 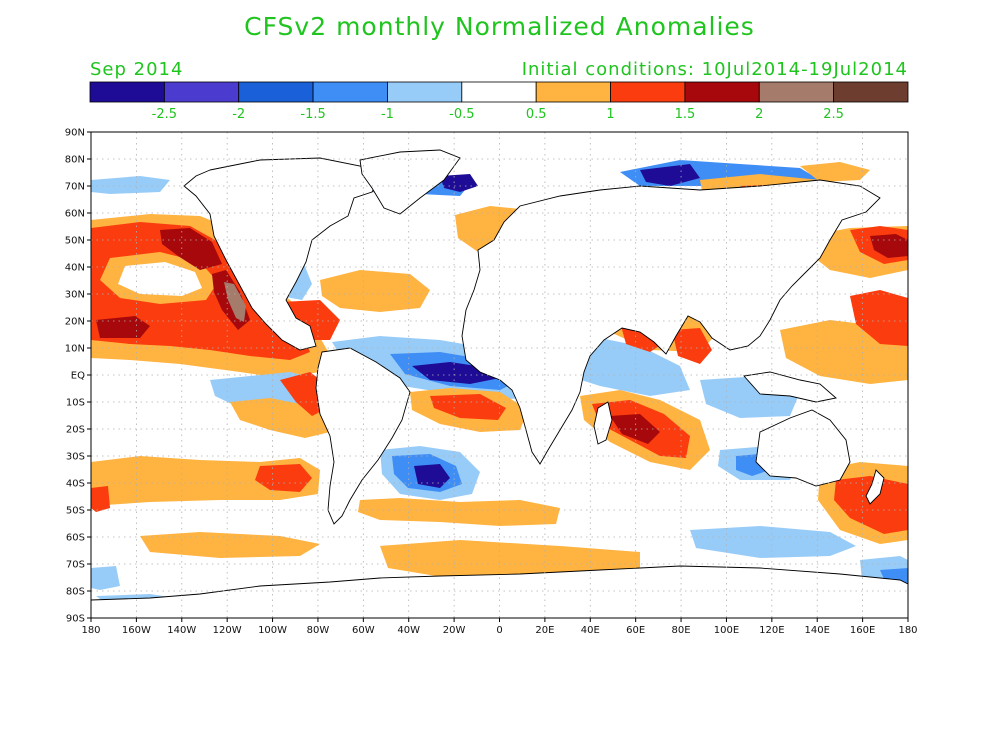 What do you see at coordinates (635, 630) in the screenshot?
I see `lon-tick-label: 60E` at bounding box center [635, 630].